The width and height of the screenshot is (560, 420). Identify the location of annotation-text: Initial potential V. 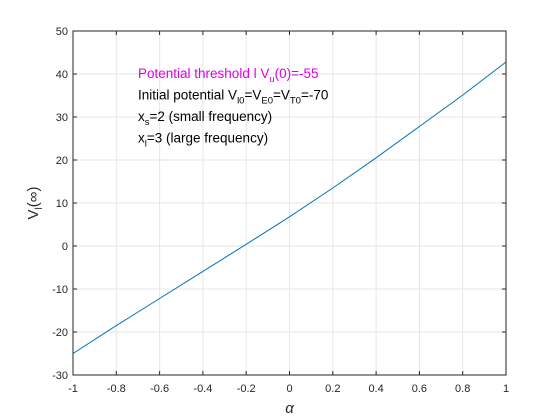
(187, 95).